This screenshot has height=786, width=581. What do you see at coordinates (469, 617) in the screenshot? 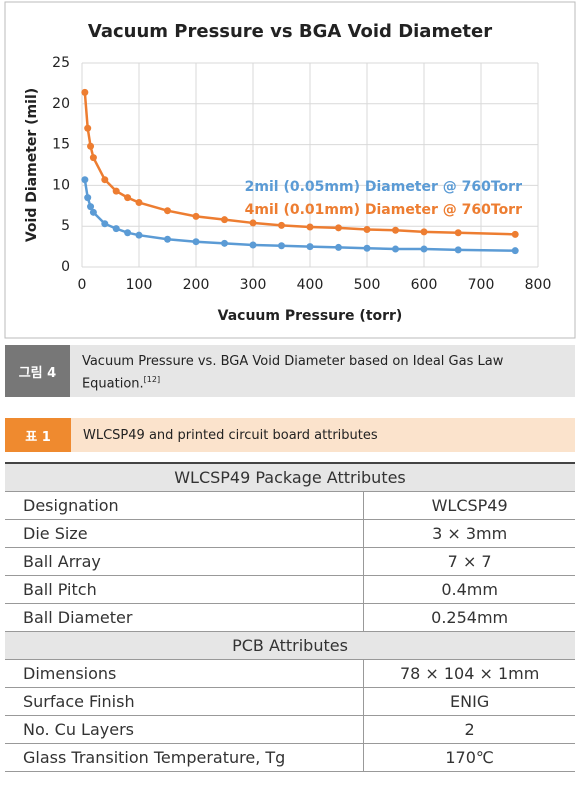
I see `attribute-value: 0.254mm` at bounding box center [469, 617].